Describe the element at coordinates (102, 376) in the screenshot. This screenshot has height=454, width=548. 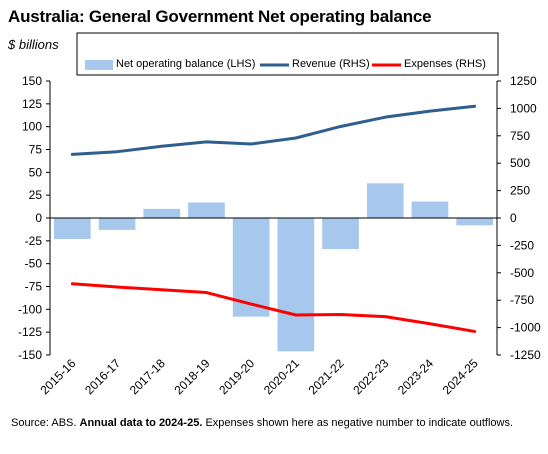
I see `x-tick-label: 2016-17` at that location.